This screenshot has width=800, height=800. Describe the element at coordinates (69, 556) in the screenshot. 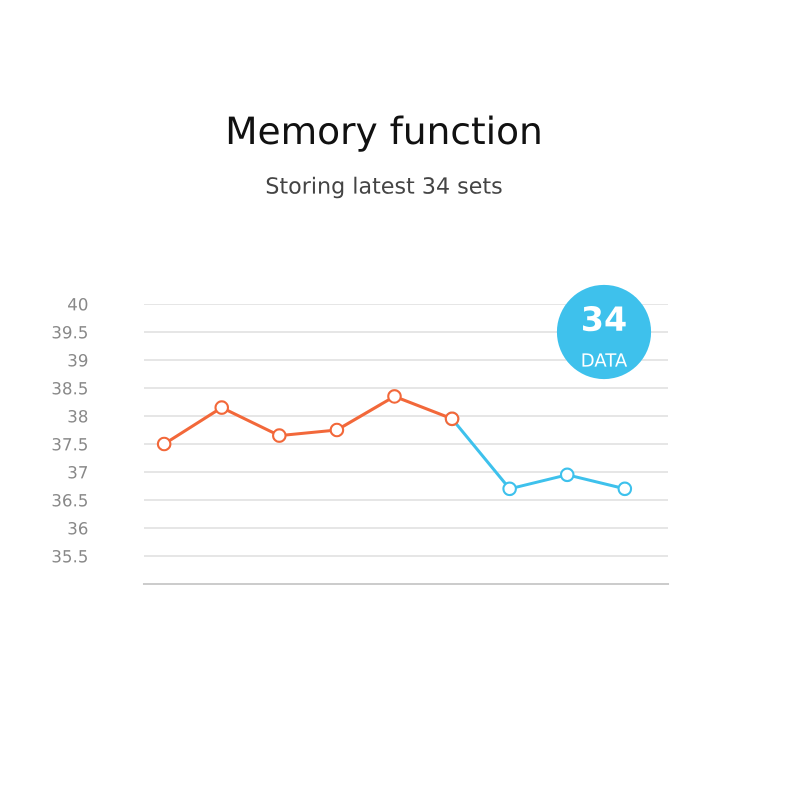

I see `y-tick-label: 35.5` at that location.